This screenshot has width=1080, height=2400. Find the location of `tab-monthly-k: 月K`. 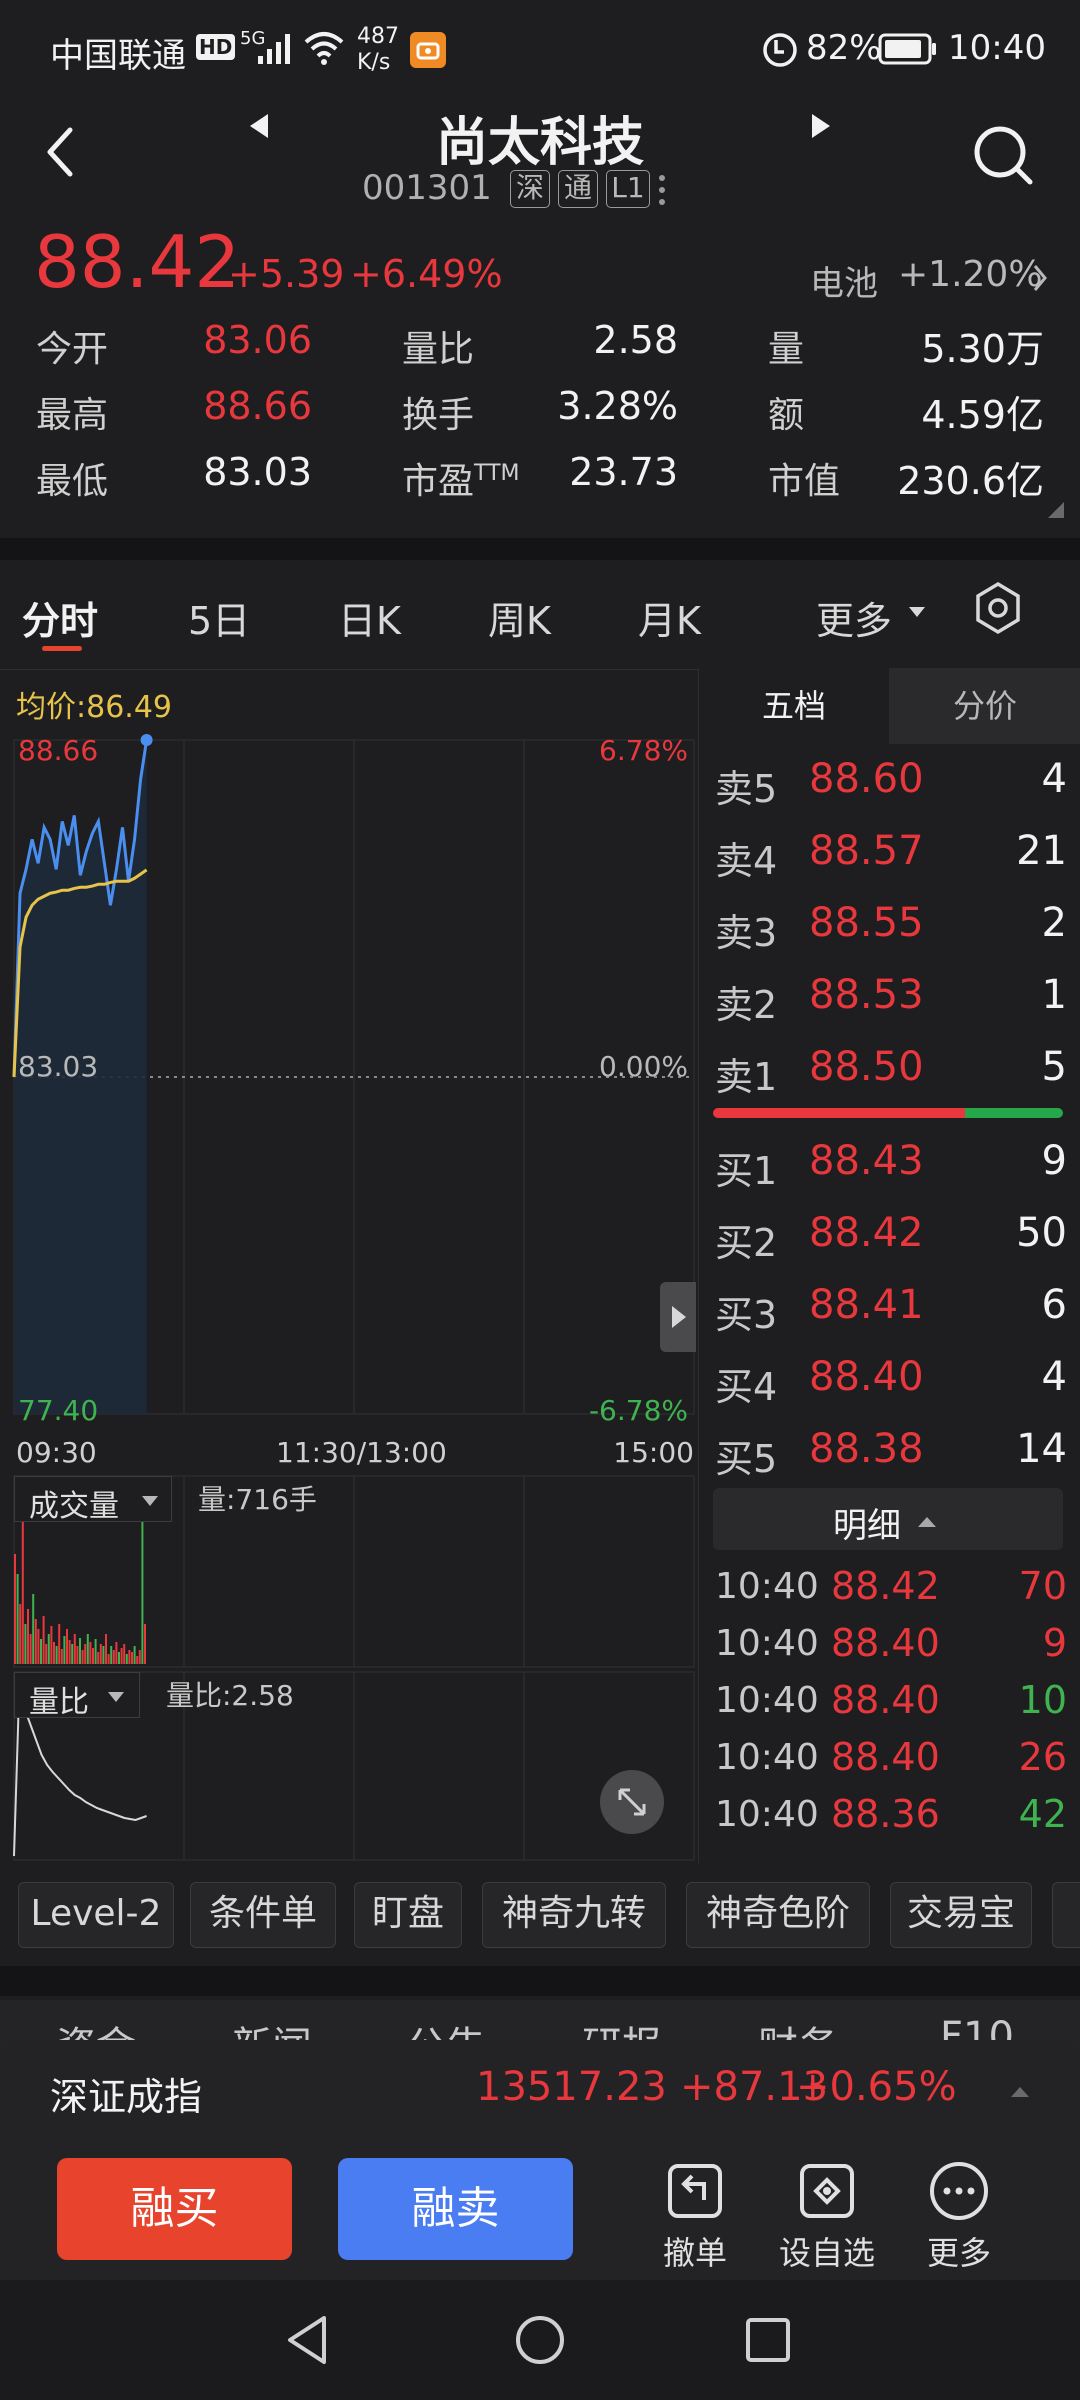

tab-monthly-k: 月K is located at coordinates (669, 621).